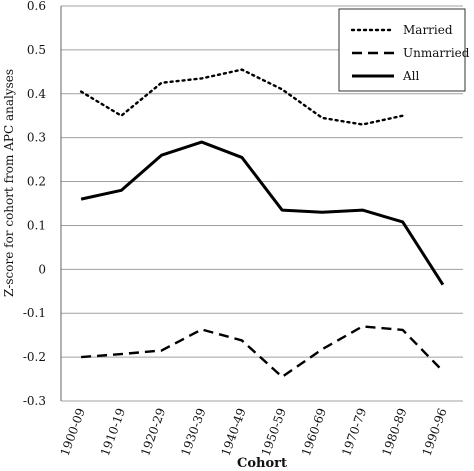 The width and height of the screenshot is (474, 471). Describe the element at coordinates (42, 269) in the screenshot. I see `y-tick-label: 0` at that location.